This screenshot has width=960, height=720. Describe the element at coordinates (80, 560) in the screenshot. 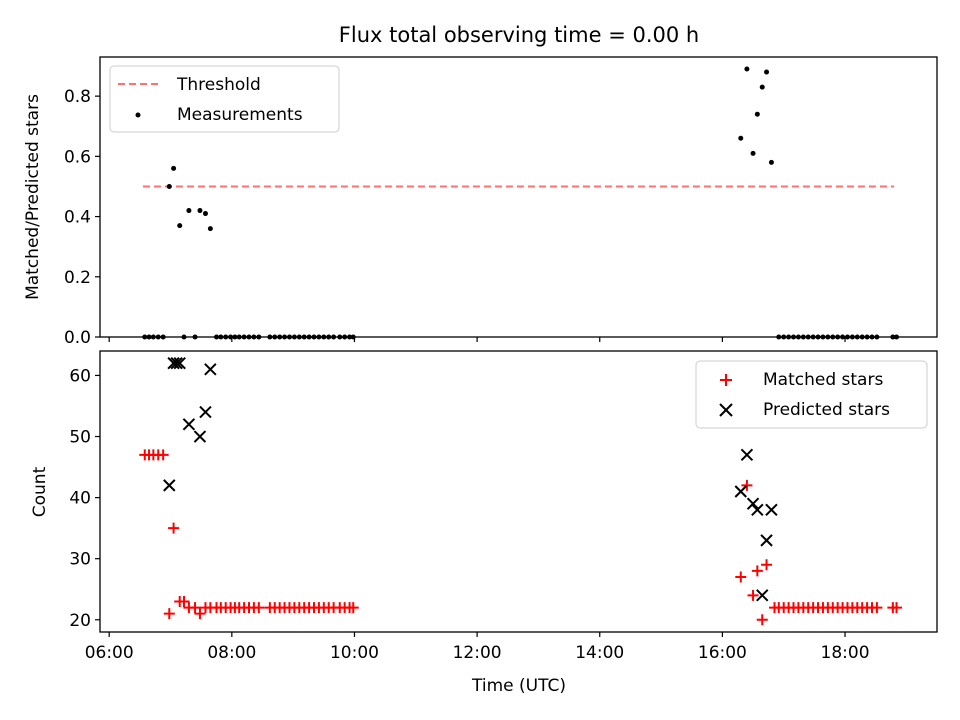

I see `y-tick-label: 30` at that location.